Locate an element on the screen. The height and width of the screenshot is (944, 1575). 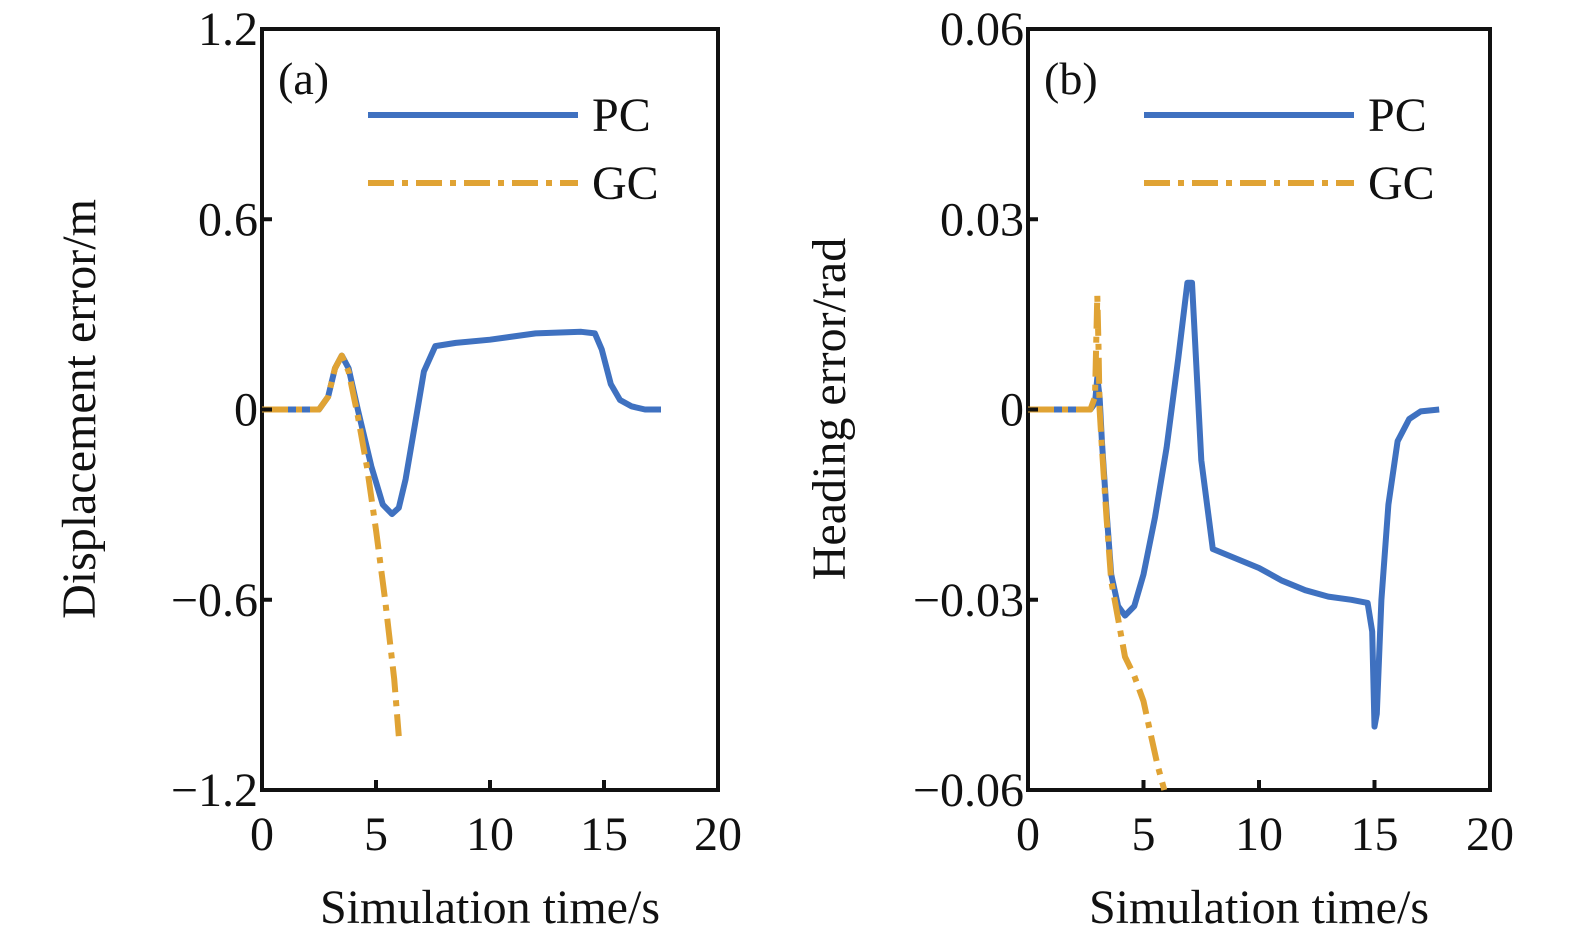
y-axis-label: Heading error/rad is located at coordinates (829, 409).